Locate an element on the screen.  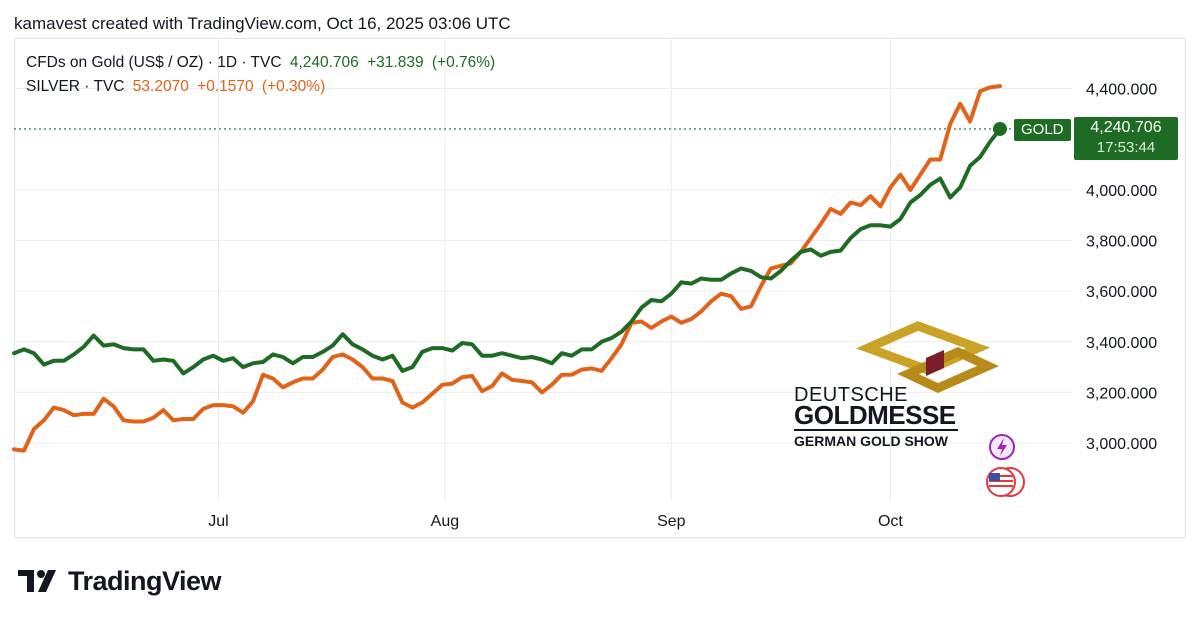
y-tick-label: 3,200.000 is located at coordinates (1121, 393).